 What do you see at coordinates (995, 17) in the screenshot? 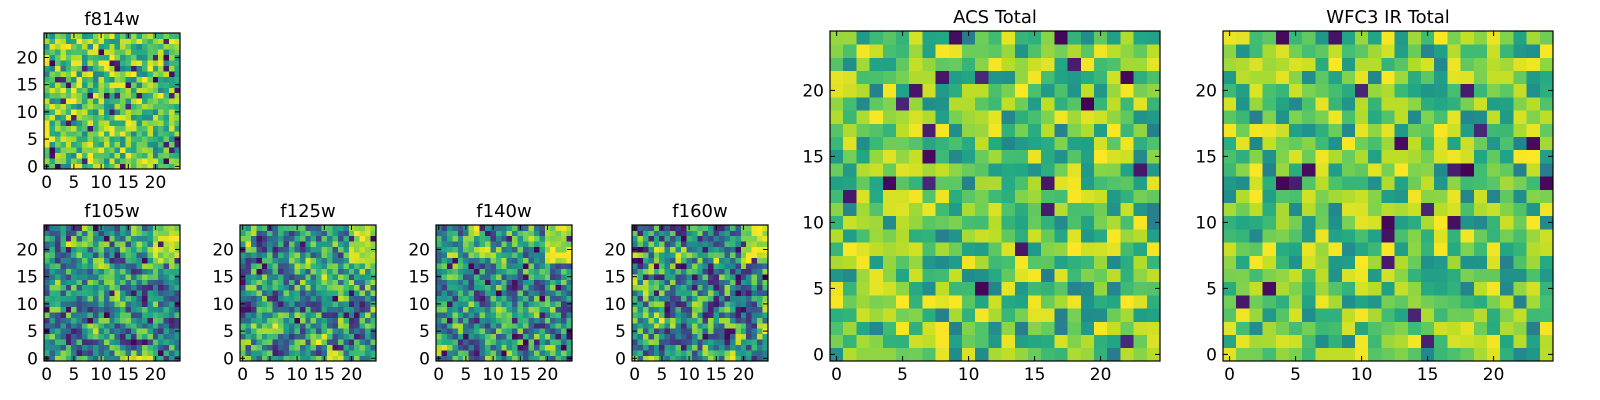
I see `panel-title: ACS Total` at bounding box center [995, 17].